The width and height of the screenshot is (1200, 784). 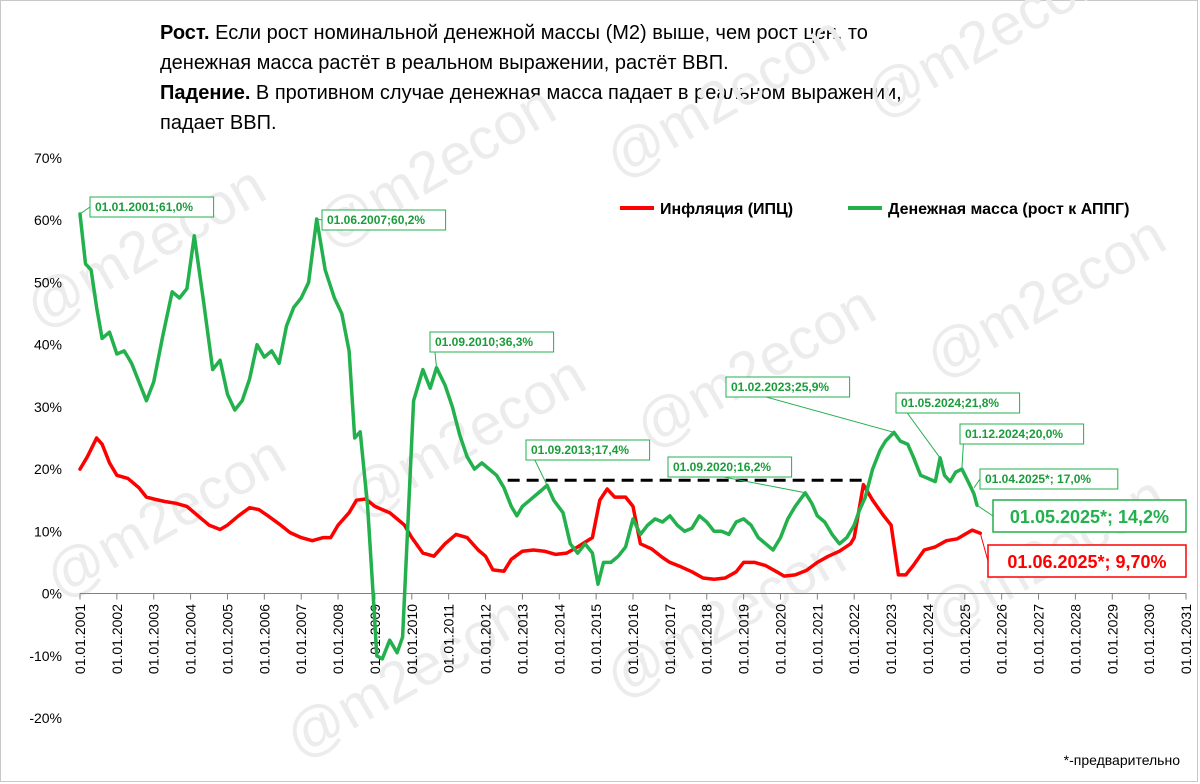 I want to click on x-tick-label: 01.01.2018, so click(x=707, y=639).